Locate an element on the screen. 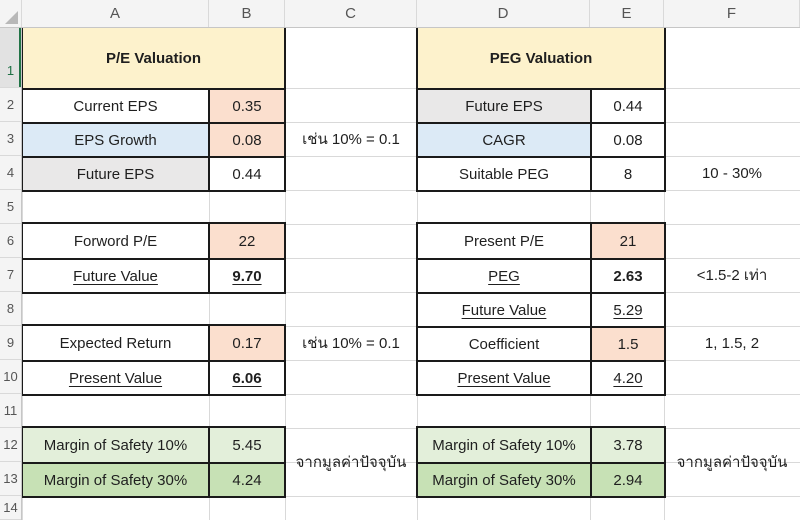  table-row: Expected Return 0.17 is located at coordinates (153, 343).